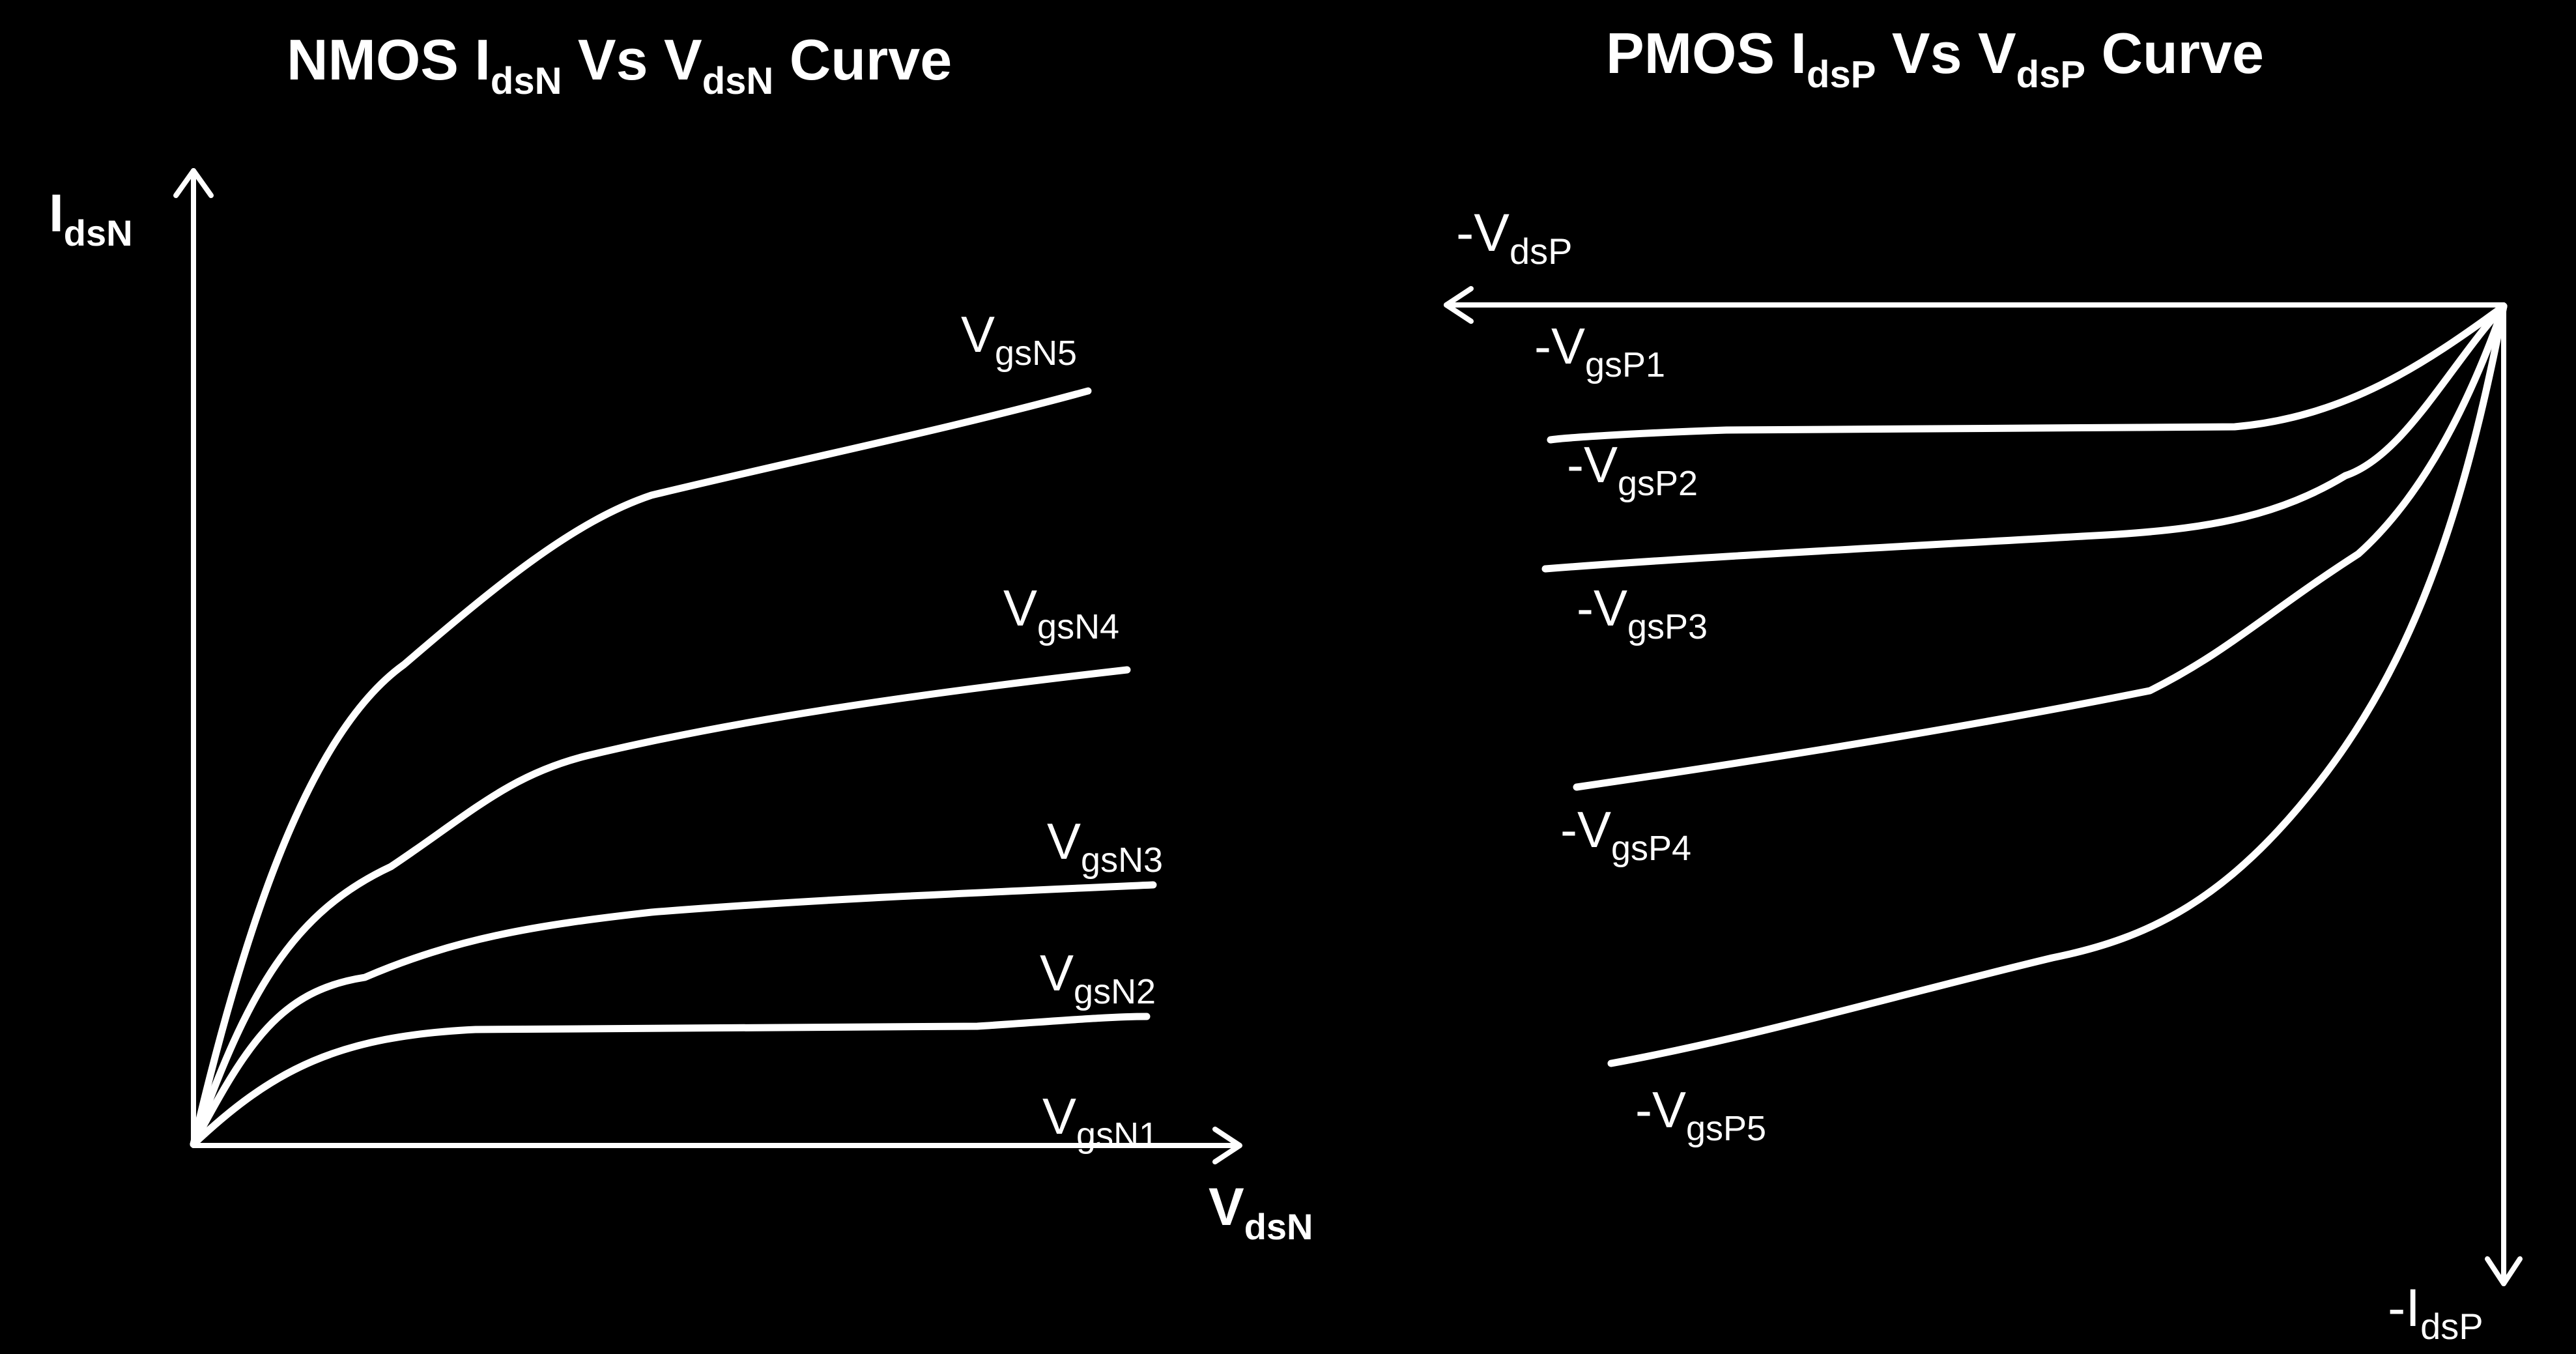 The height and width of the screenshot is (1354, 2576). Describe the element at coordinates (2028, 373) in the screenshot. I see `pmos-curve-vgsp1` at that location.